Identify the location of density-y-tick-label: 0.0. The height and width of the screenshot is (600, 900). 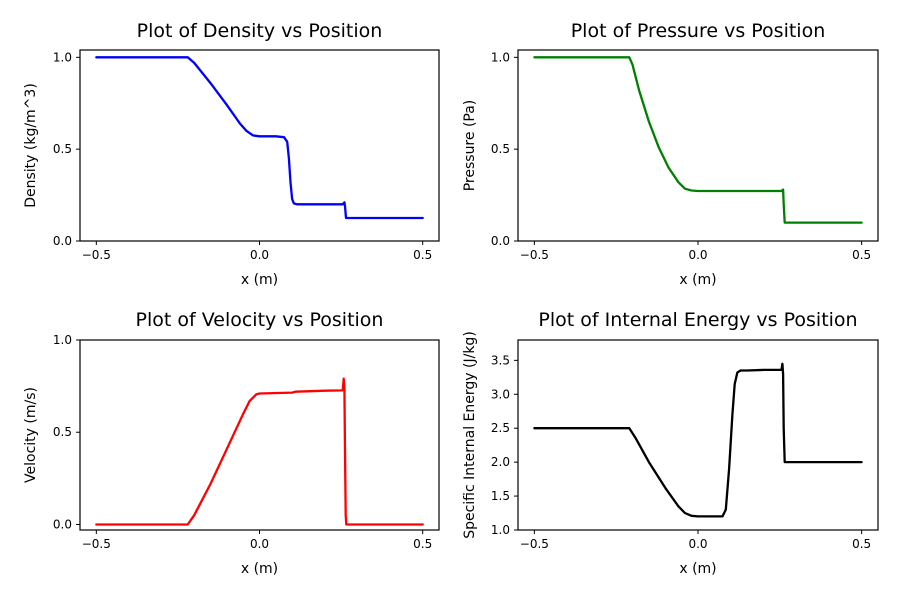
(62, 241).